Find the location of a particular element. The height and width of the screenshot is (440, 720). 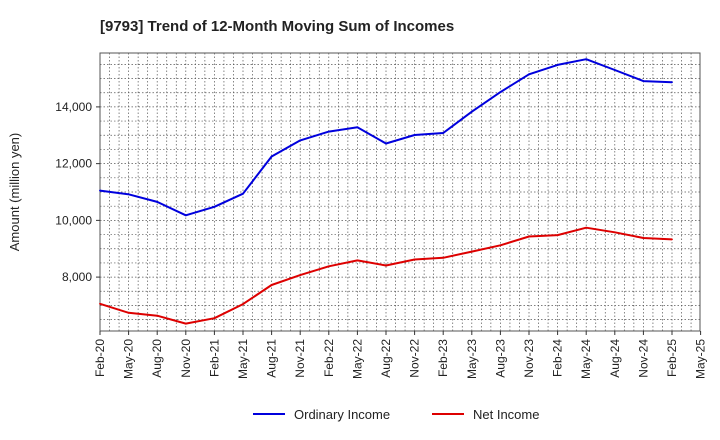

x-tick-label: Feb-23 is located at coordinates (443, 358).